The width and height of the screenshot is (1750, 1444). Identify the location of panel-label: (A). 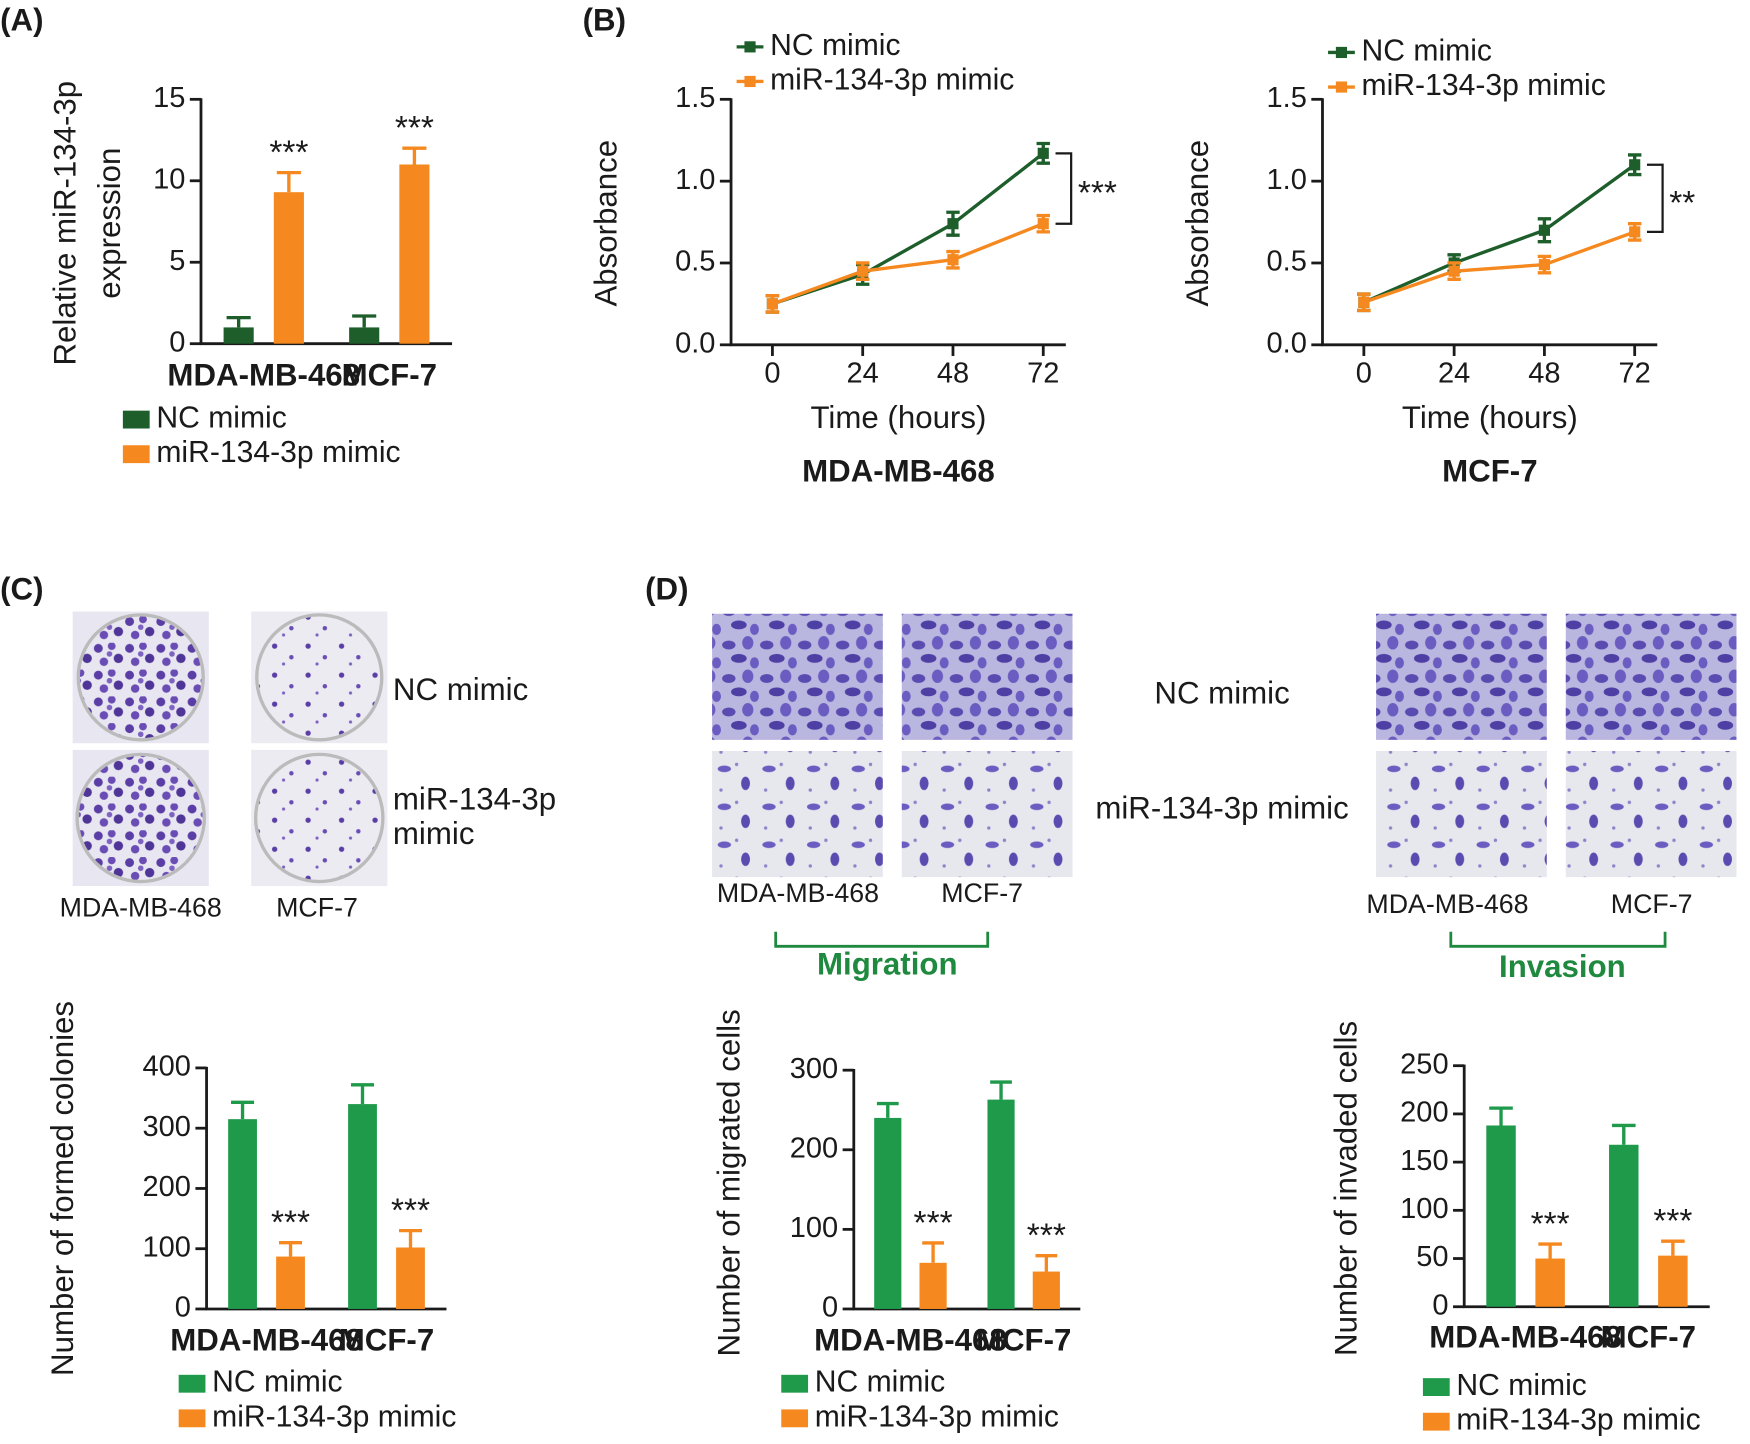
(21, 20).